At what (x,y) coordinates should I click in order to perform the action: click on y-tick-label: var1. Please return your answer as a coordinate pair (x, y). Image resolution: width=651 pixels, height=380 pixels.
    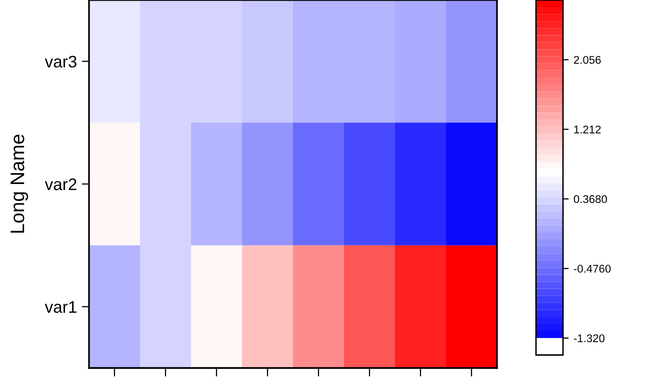
    Looking at the image, I should click on (60, 307).